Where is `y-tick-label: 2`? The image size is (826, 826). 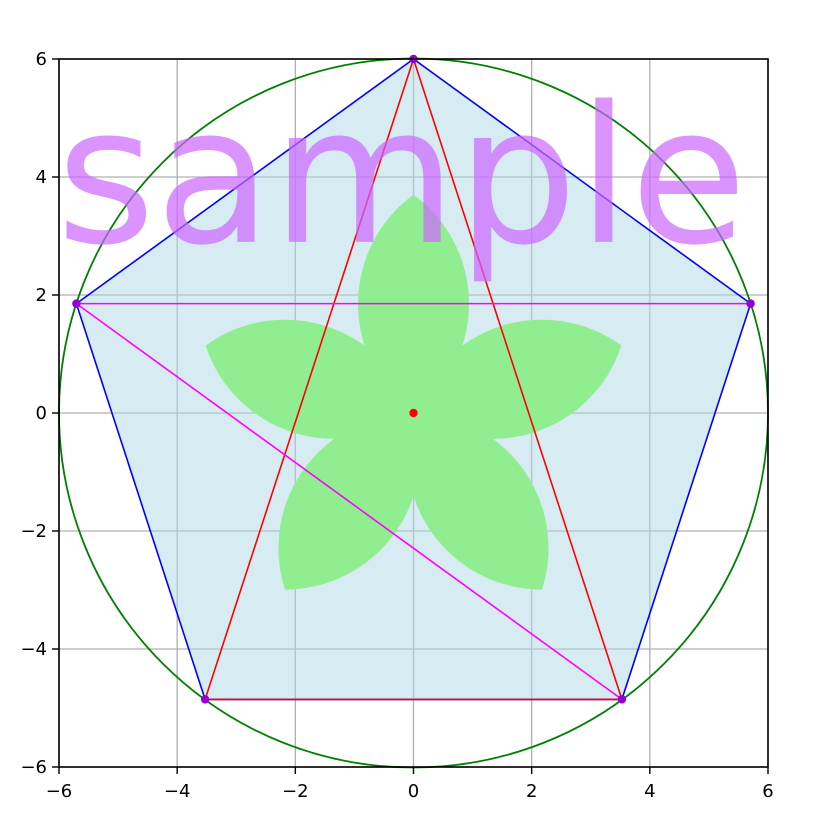
y-tick-label: 2 is located at coordinates (41, 295).